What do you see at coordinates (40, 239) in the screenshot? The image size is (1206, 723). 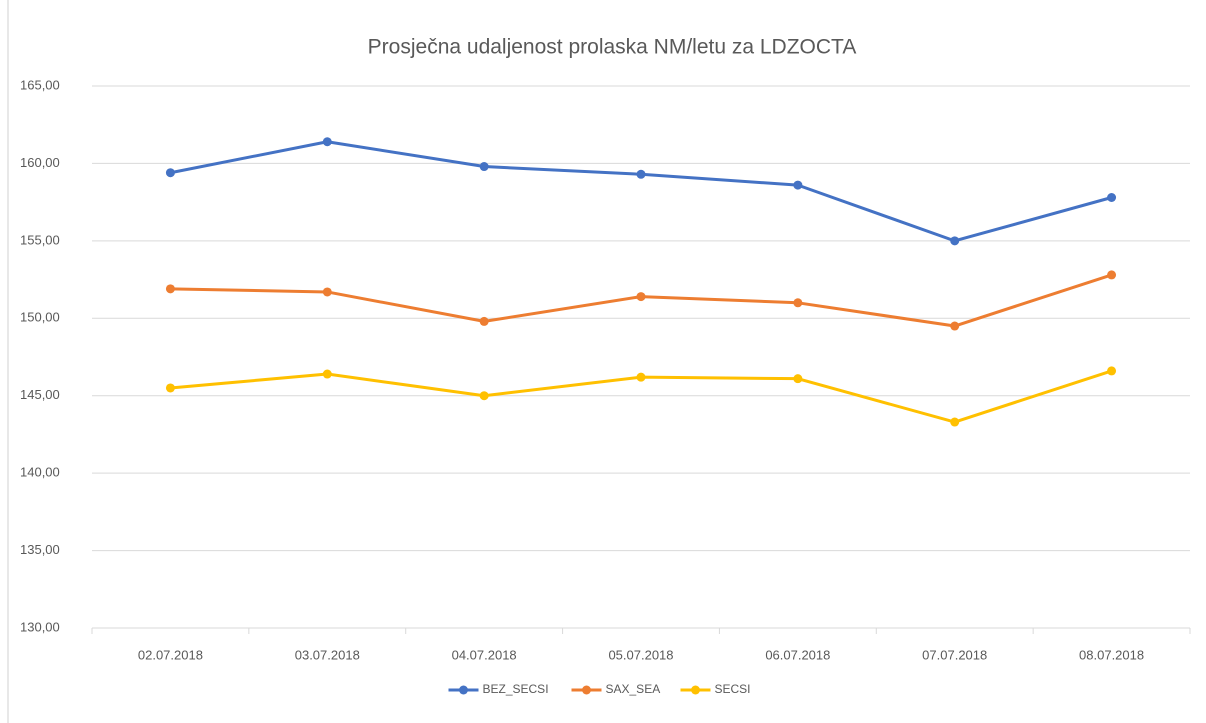 I see `y-tick-label: 155,00` at bounding box center [40, 239].